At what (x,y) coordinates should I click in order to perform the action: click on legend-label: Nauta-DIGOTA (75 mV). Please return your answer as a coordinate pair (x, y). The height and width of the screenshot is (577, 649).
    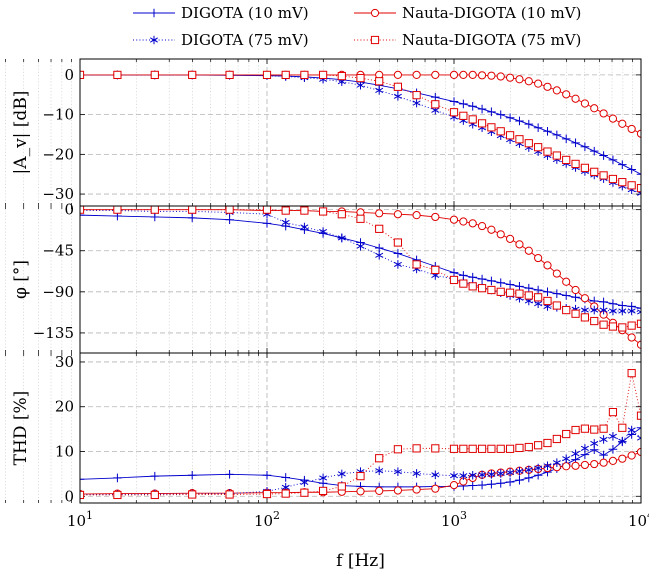
    Looking at the image, I should click on (491, 40).